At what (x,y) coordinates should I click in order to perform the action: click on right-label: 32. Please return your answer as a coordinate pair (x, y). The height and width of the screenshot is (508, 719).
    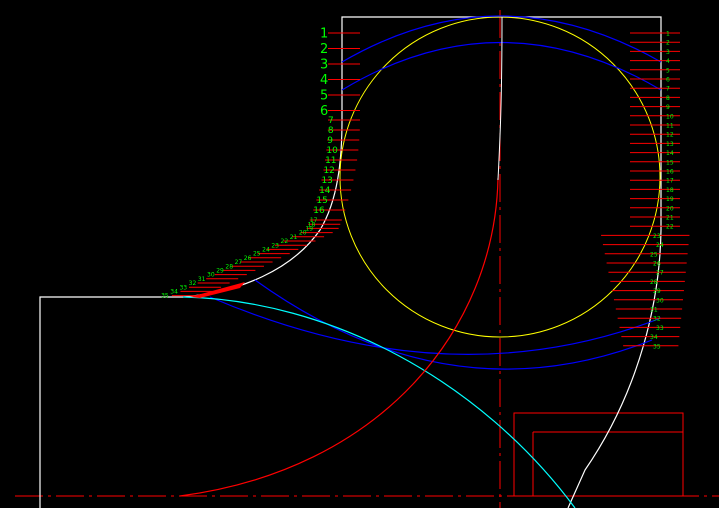
    Looking at the image, I should click on (657, 319).